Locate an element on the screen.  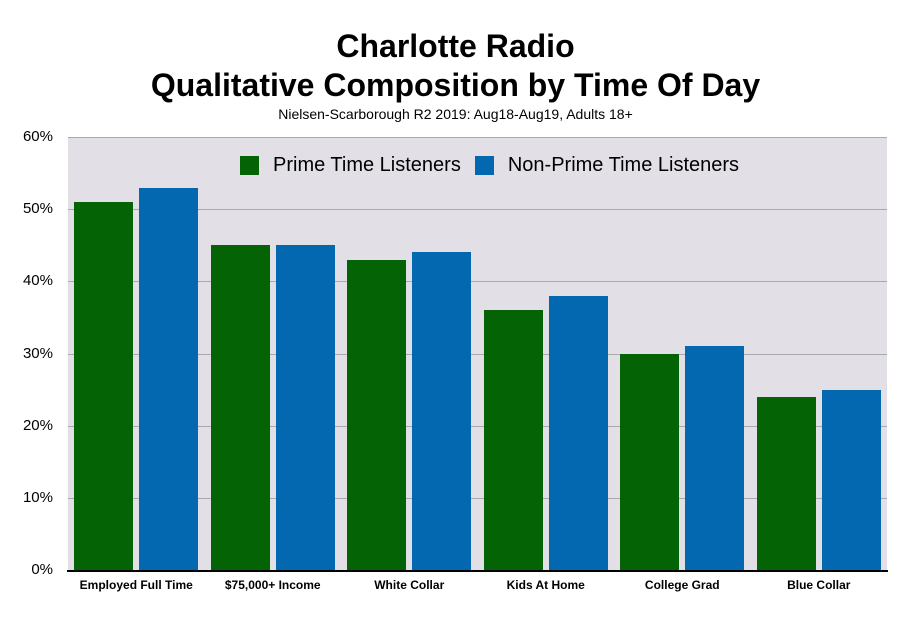
legend-label-non-prime: Non-Prime Time Listeners is located at coordinates (623, 164).